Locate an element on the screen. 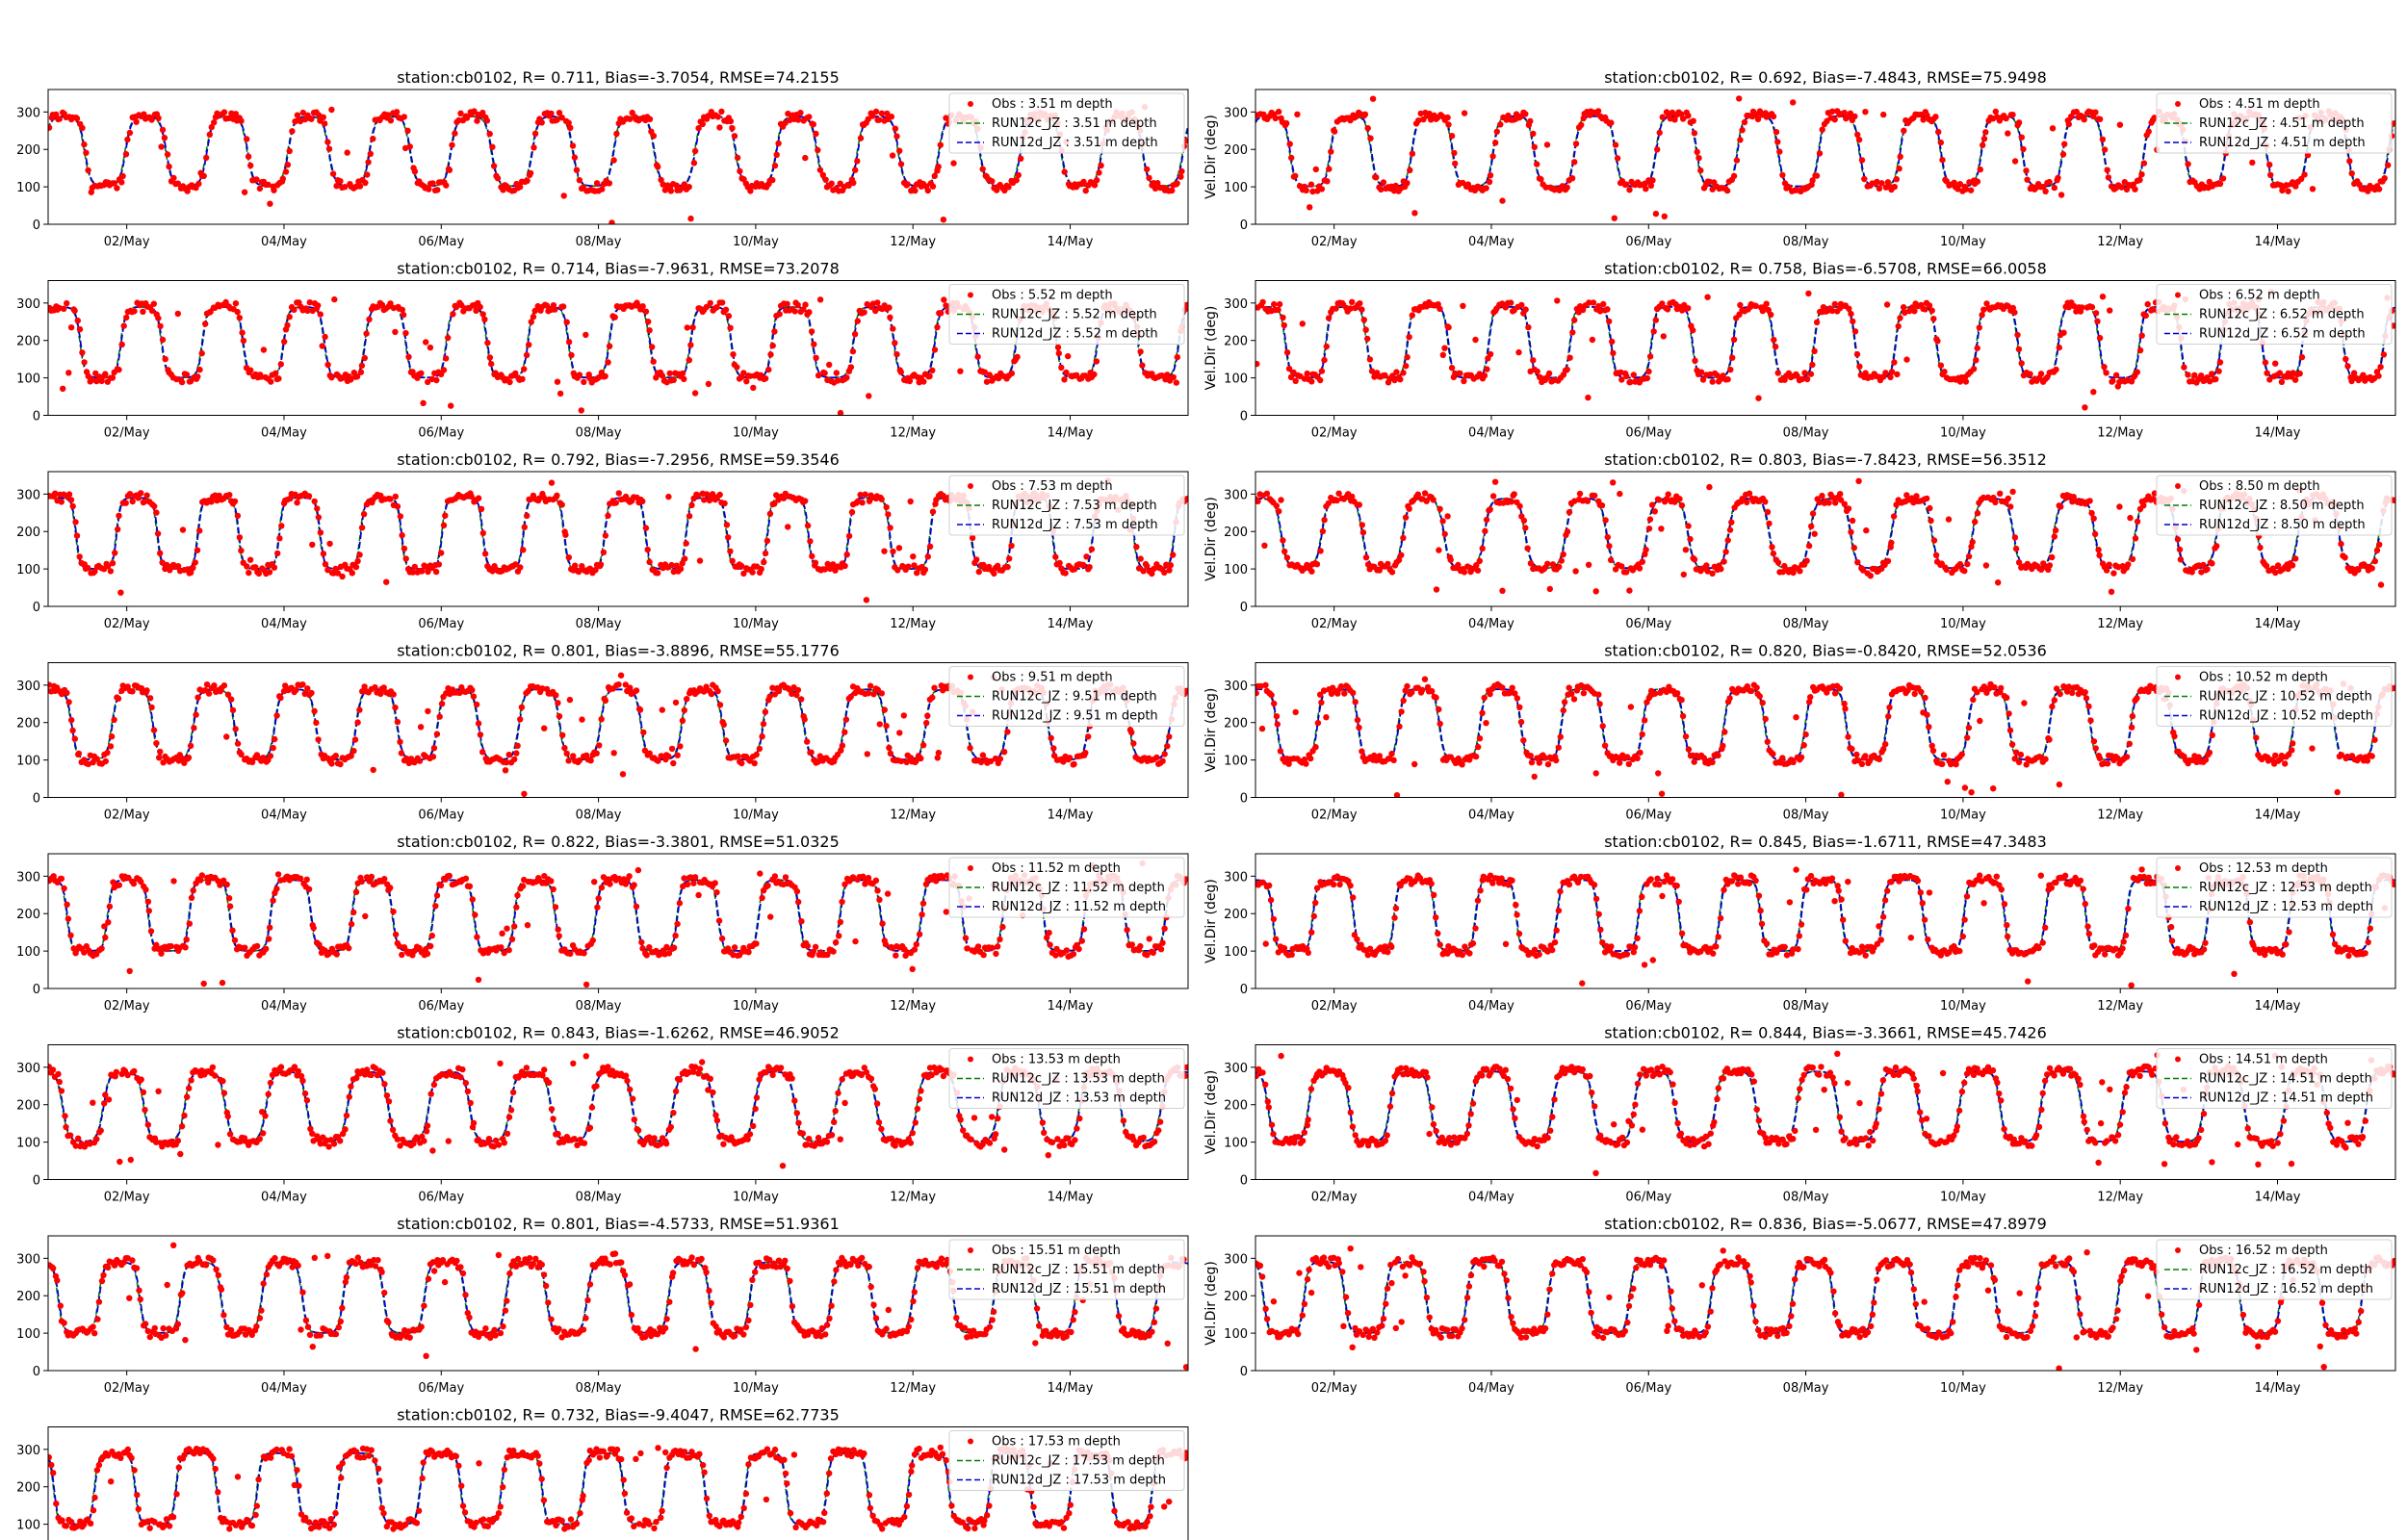 This screenshot has width=2407, height=1540. legend-label: Obs : 10.52 m depth is located at coordinates (2263, 678).